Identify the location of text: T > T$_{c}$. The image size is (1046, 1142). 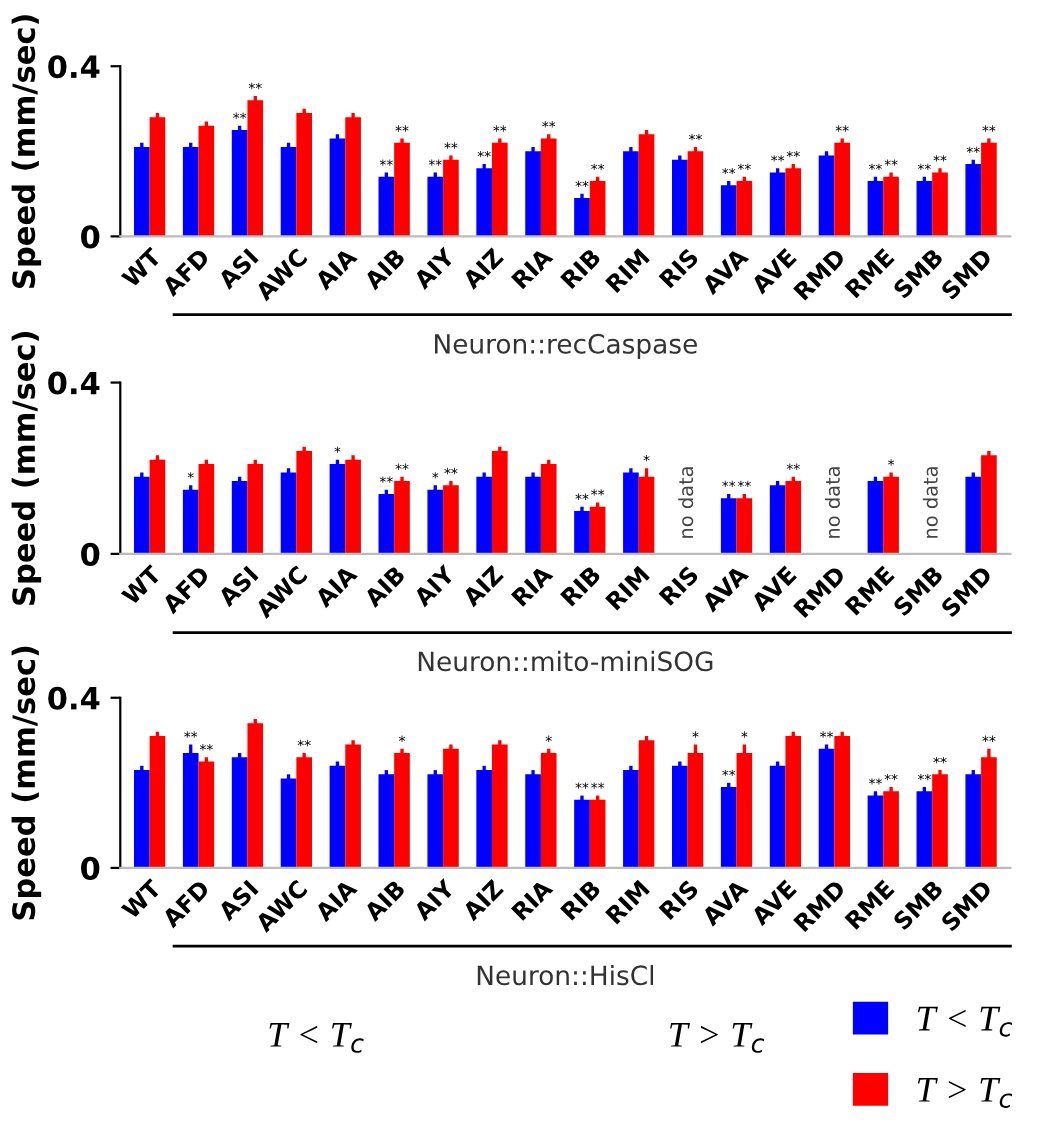
(717, 1037).